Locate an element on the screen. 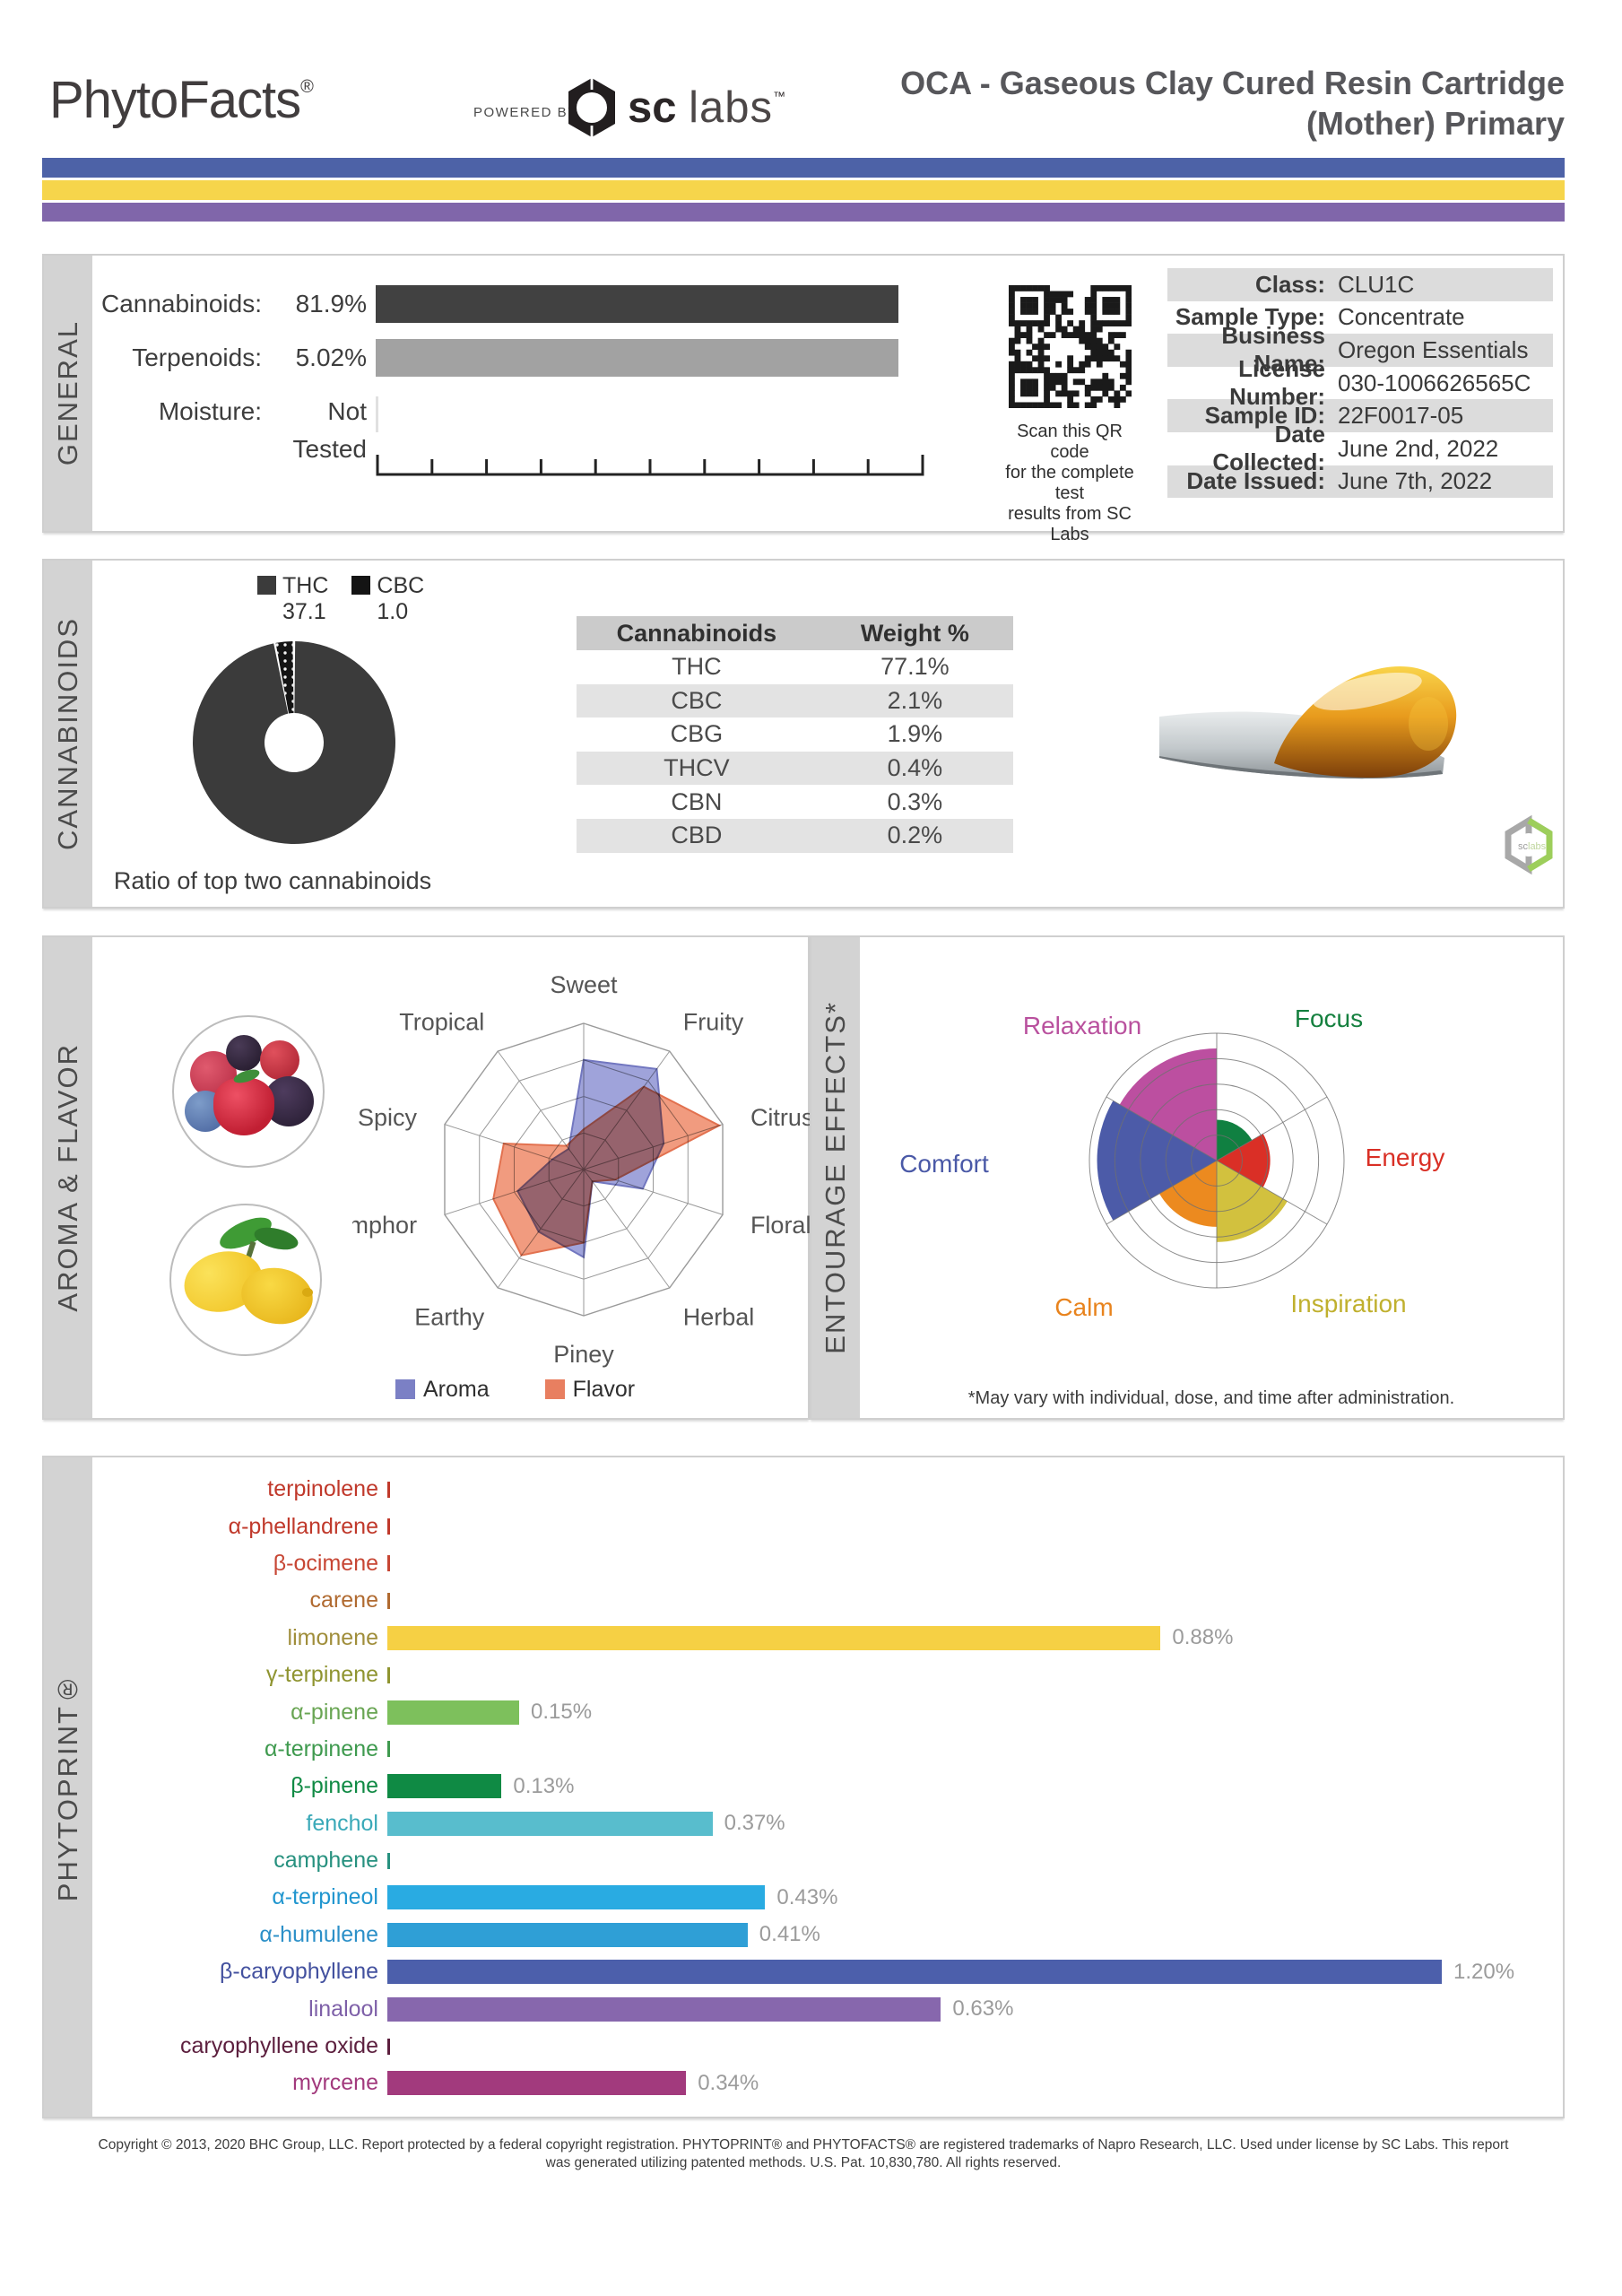  terpene-name: α-terpinene is located at coordinates (321, 1748).